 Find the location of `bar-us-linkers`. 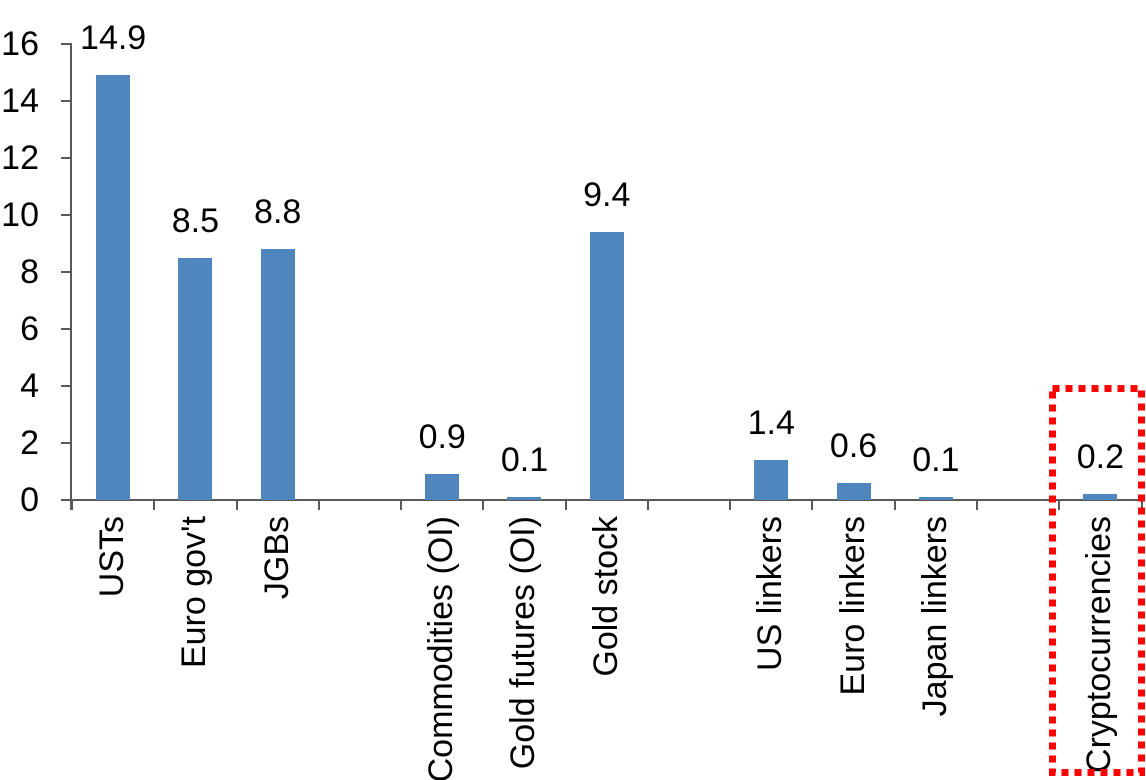

bar-us-linkers is located at coordinates (771, 480).